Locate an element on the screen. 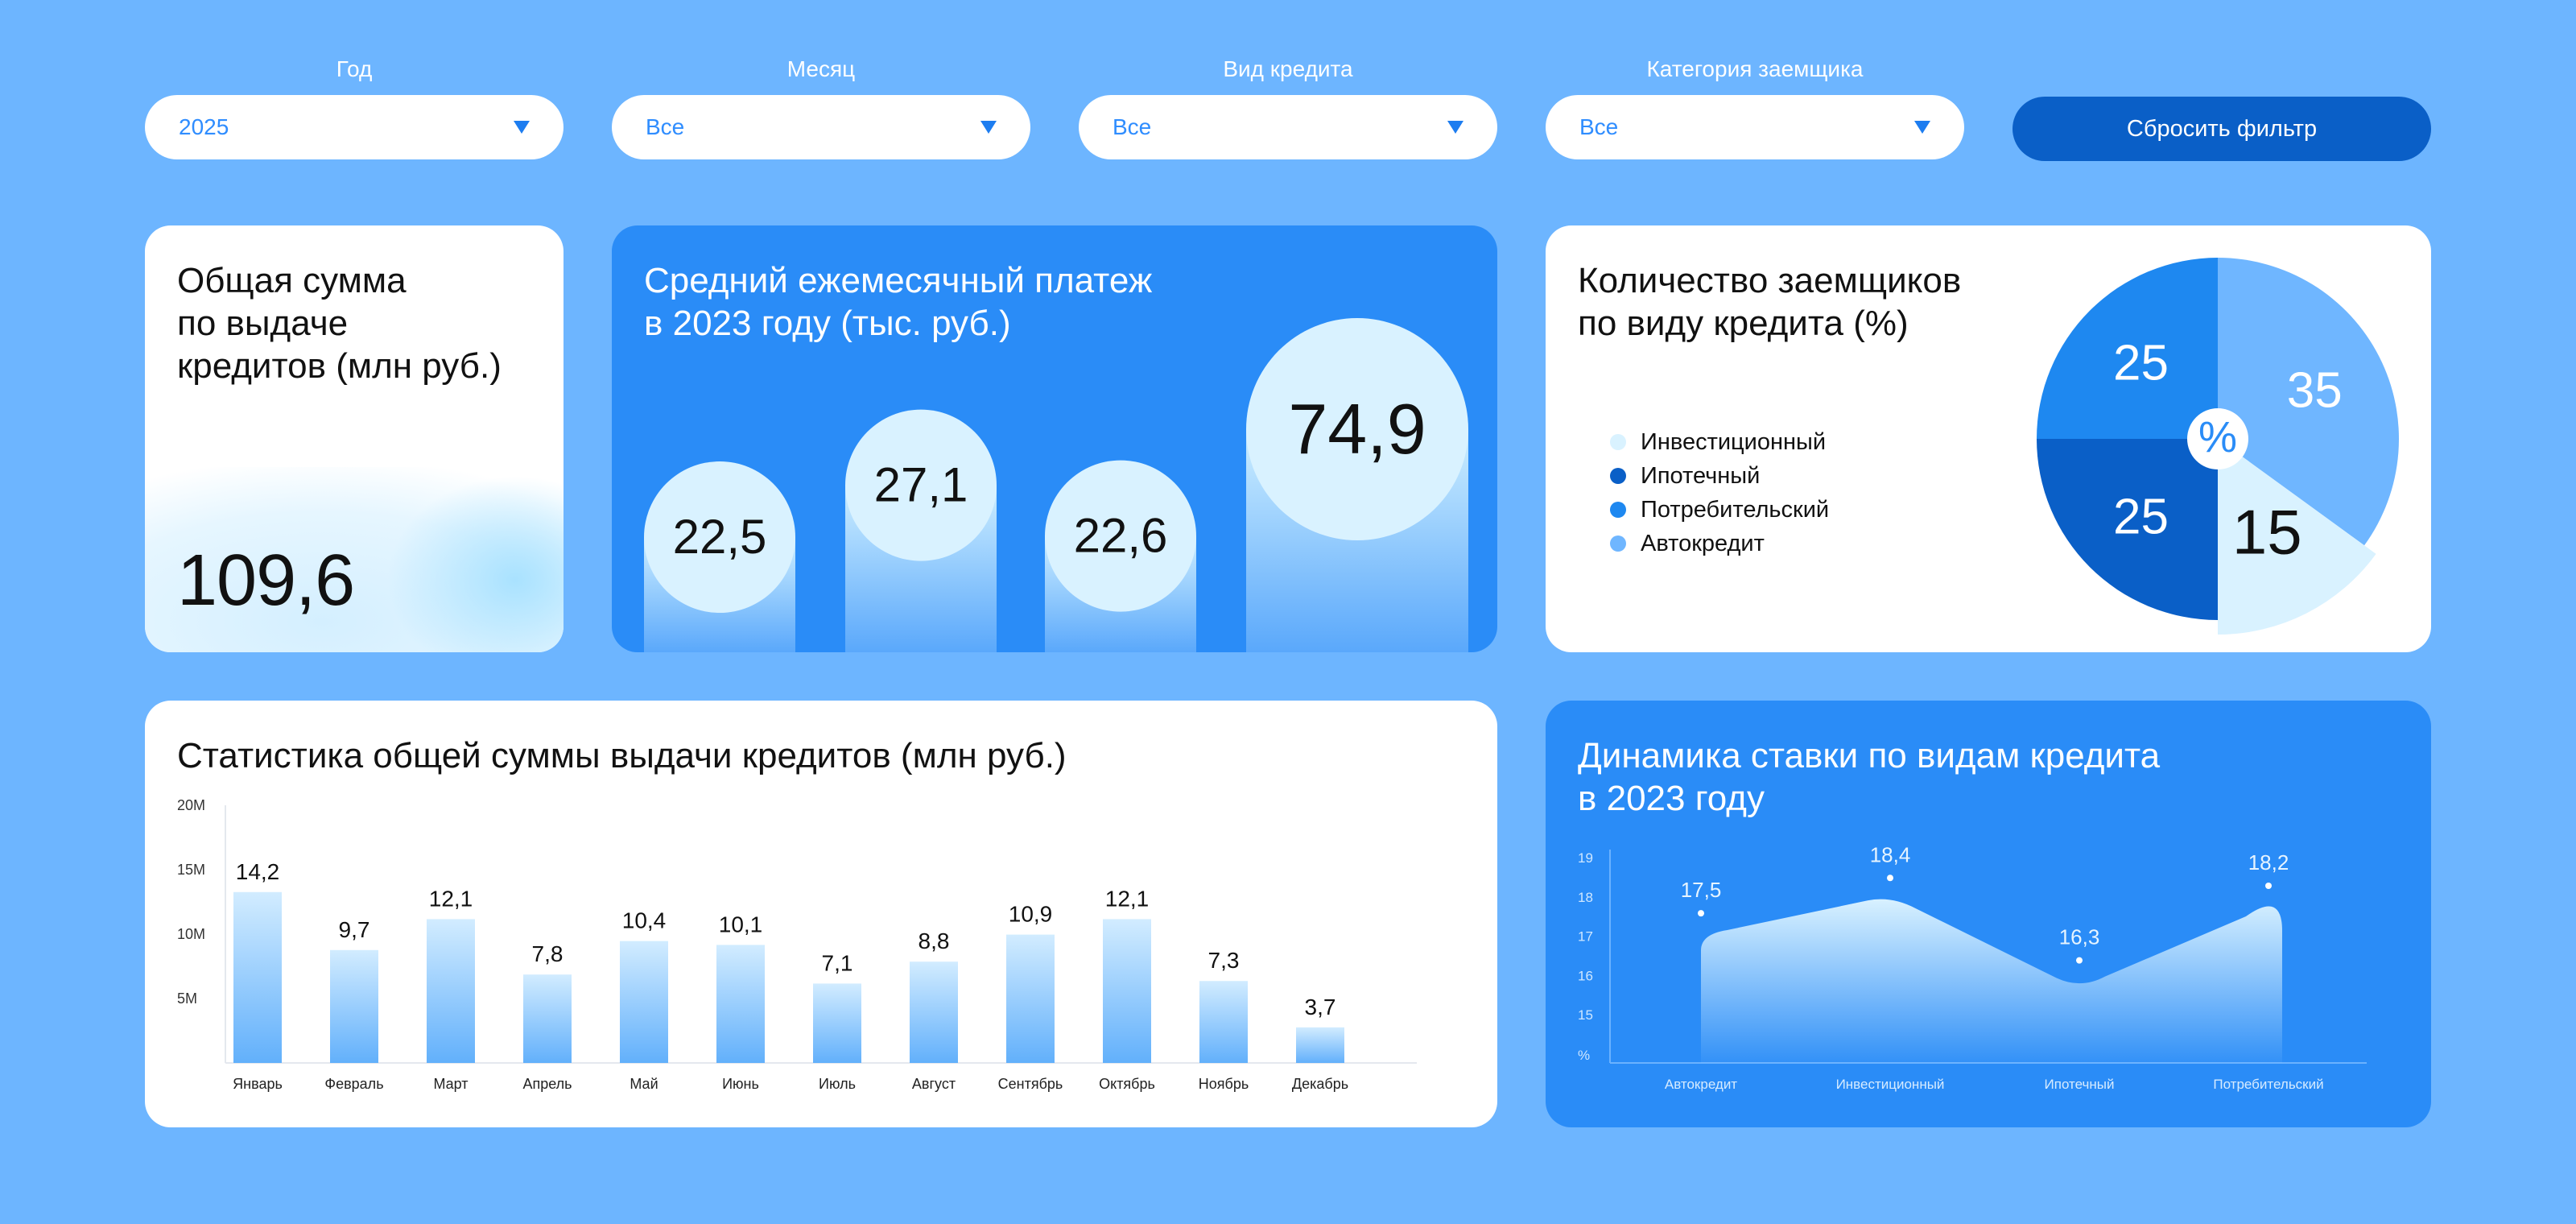 The image size is (2576, 1224). credit-type-label: Инвестиционный is located at coordinates (1890, 1084).